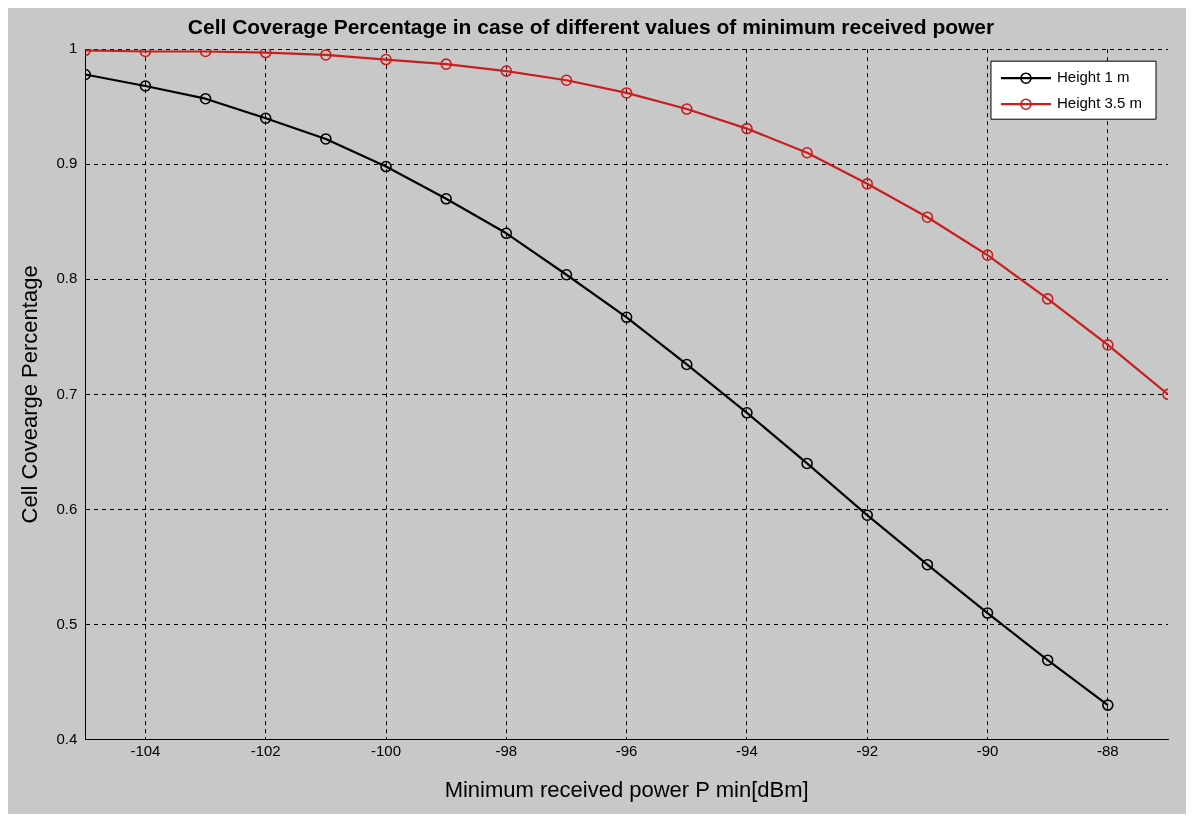 This screenshot has height=822, width=1194. What do you see at coordinates (1093, 77) in the screenshot?
I see `legend-label: Height 1 m` at bounding box center [1093, 77].